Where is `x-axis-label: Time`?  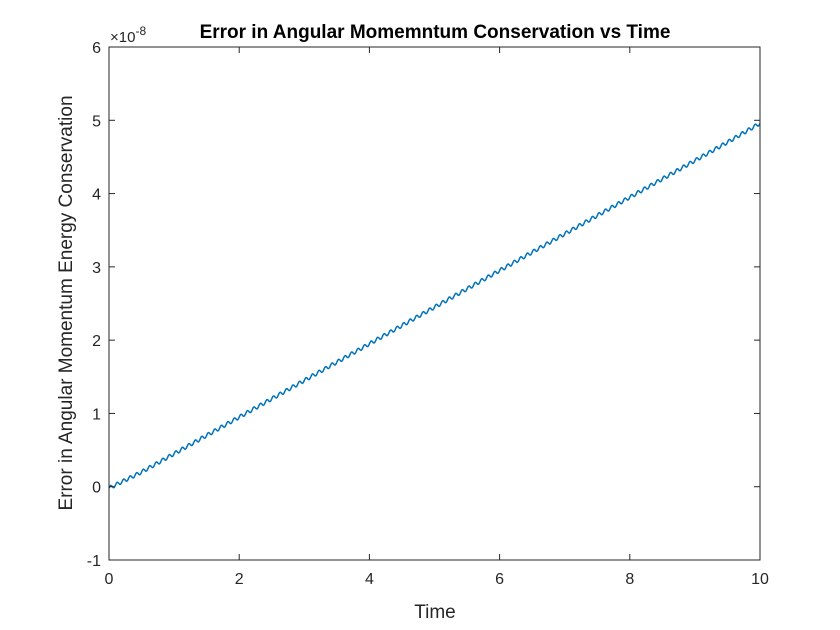 x-axis-label: Time is located at coordinates (435, 612).